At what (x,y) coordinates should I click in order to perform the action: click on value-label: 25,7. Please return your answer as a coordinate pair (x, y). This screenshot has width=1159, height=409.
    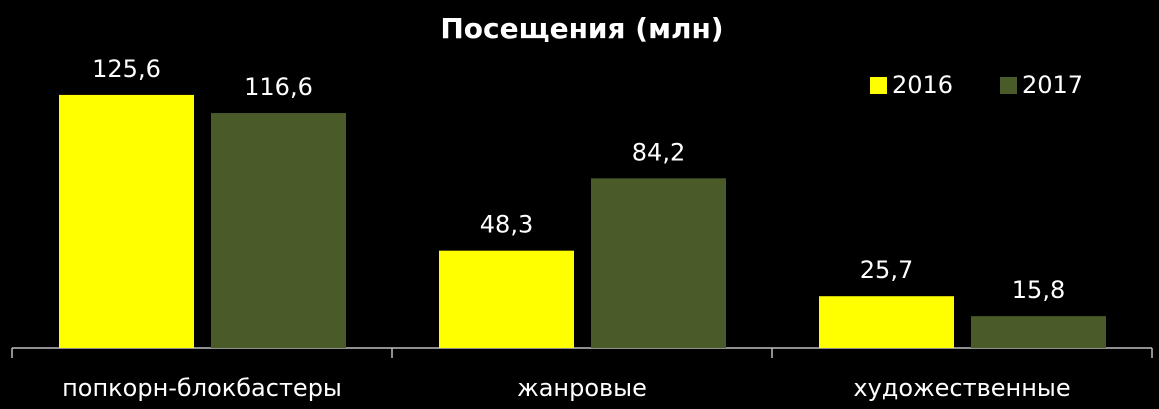
    Looking at the image, I should click on (886, 270).